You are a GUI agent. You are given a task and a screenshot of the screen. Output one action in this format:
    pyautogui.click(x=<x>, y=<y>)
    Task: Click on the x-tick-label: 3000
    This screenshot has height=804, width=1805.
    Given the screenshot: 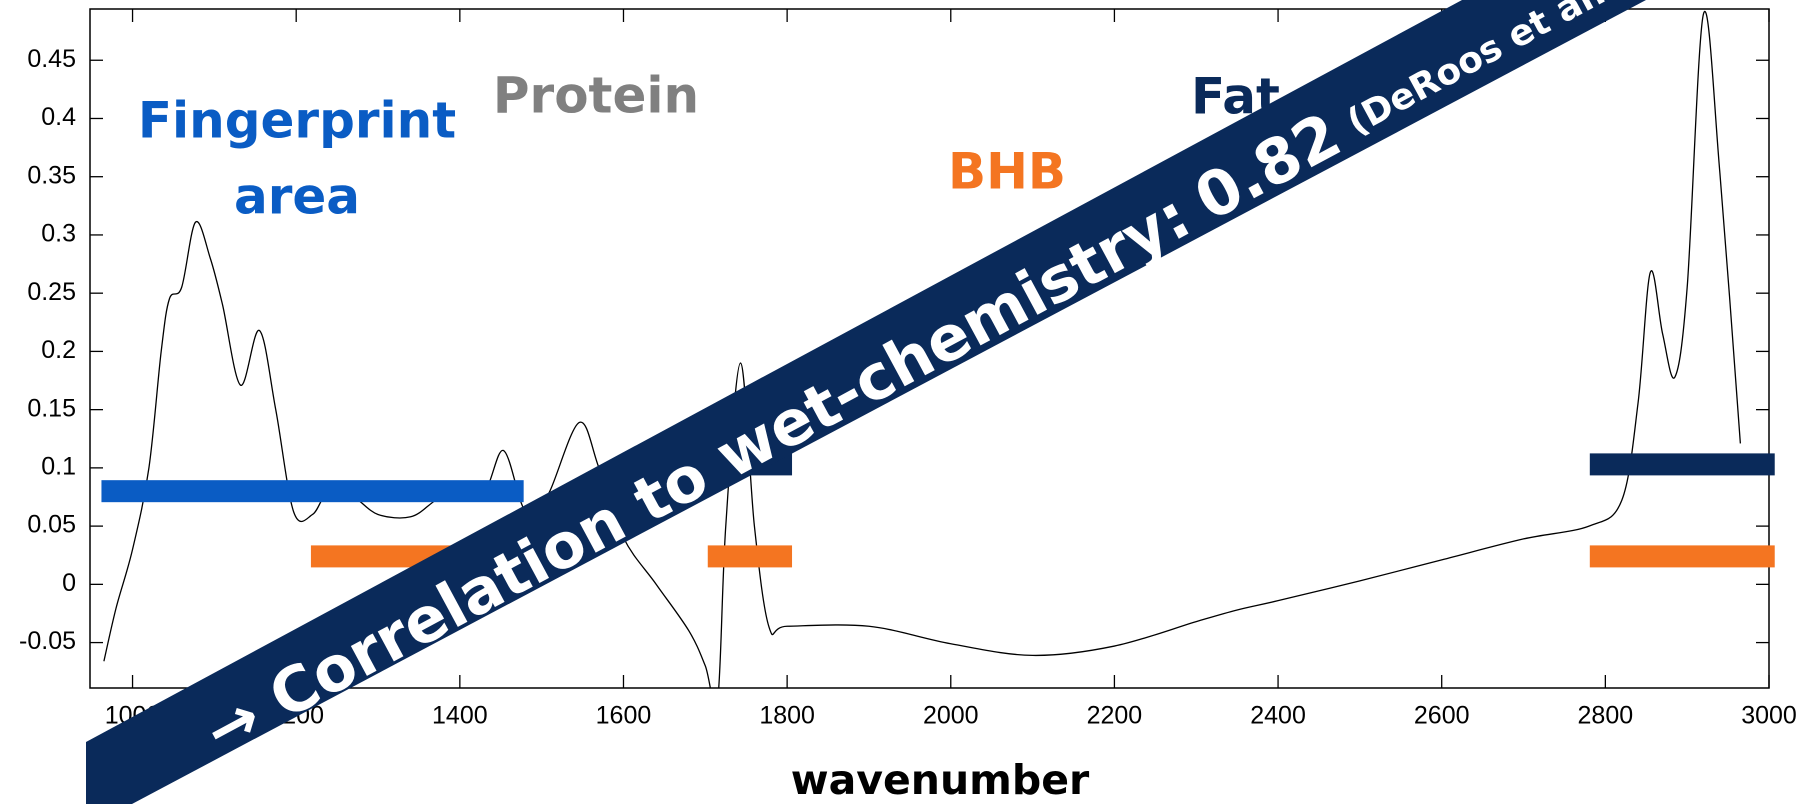 What is the action you would take?
    pyautogui.click(x=1769, y=716)
    